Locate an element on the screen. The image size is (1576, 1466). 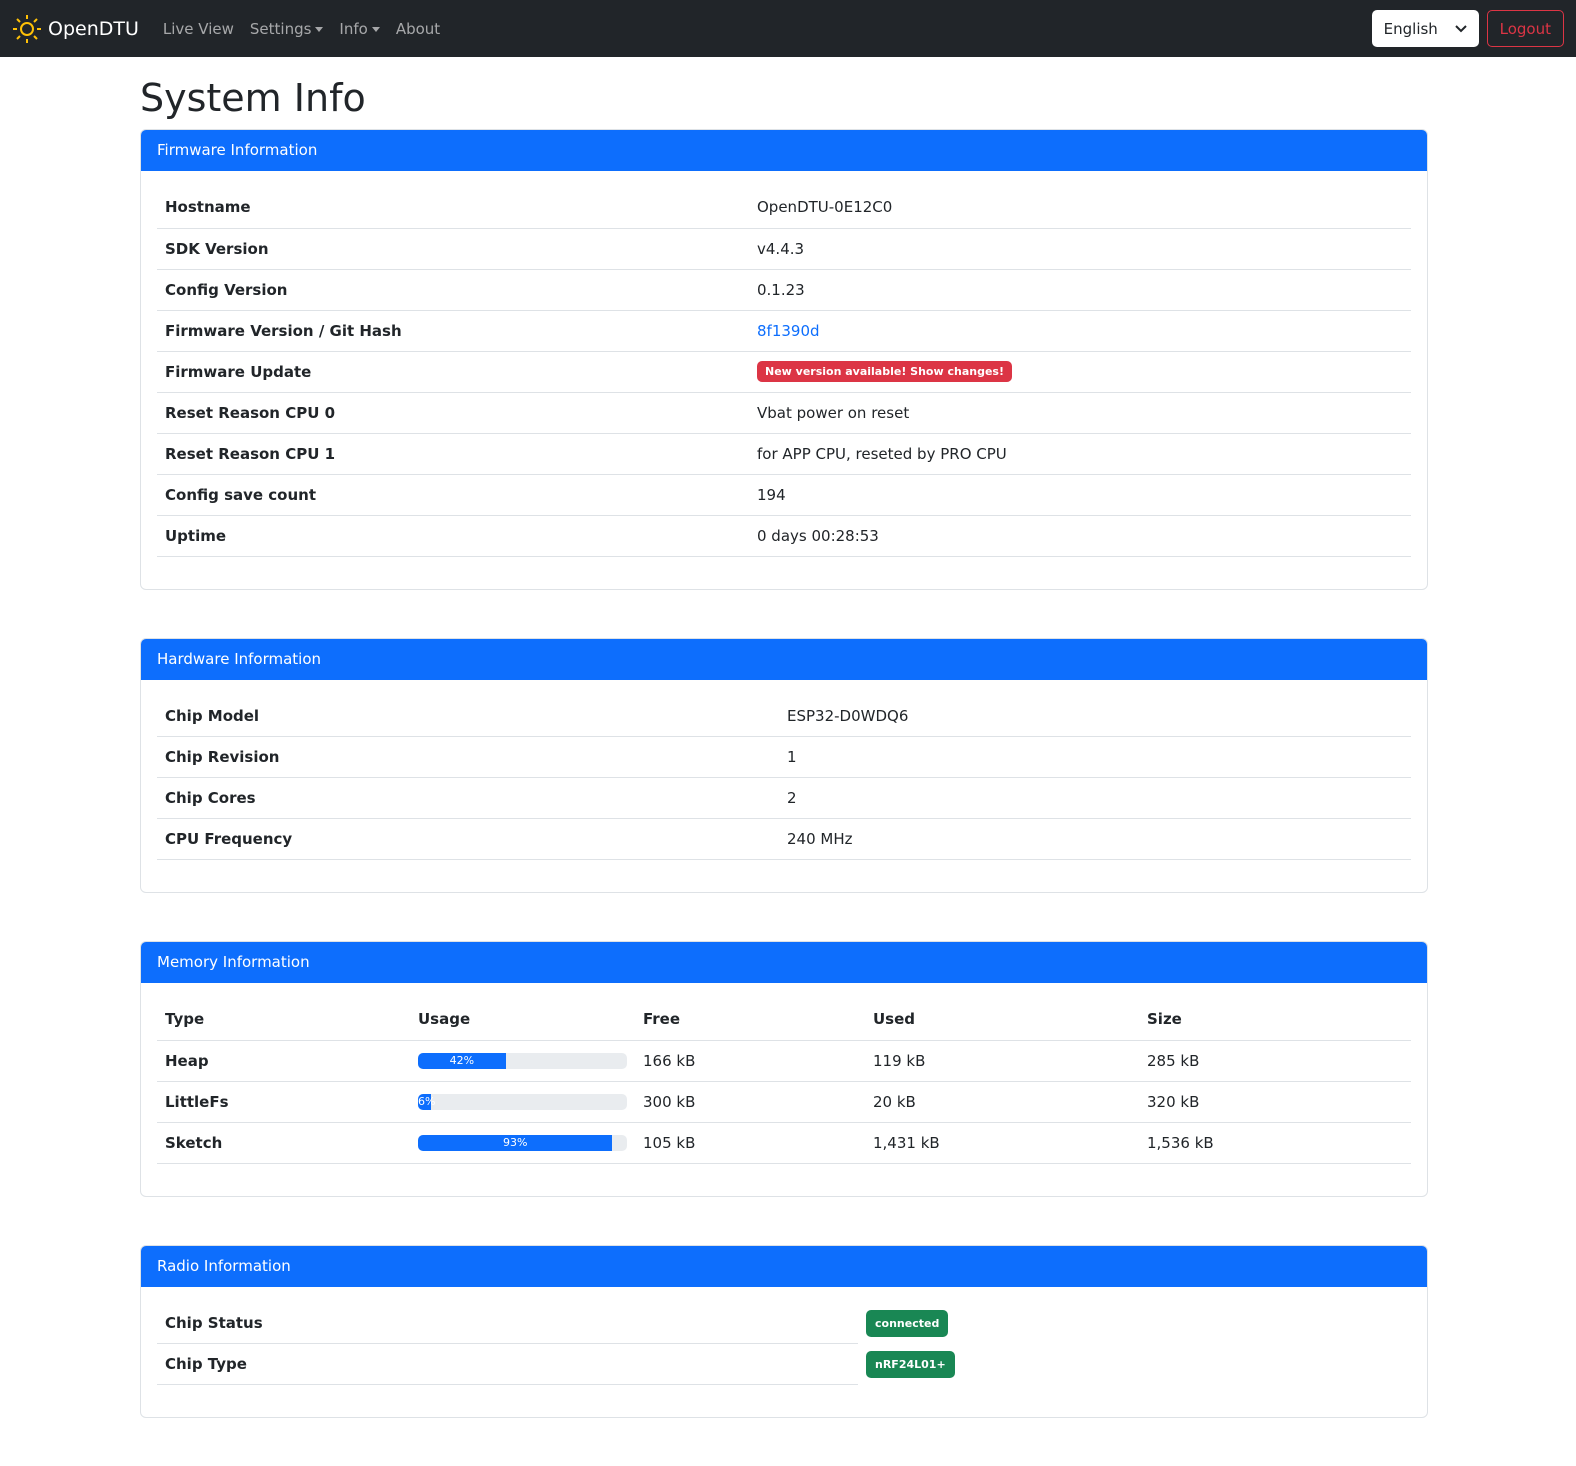
git-hash-link: 8f1390d is located at coordinates (788, 330).